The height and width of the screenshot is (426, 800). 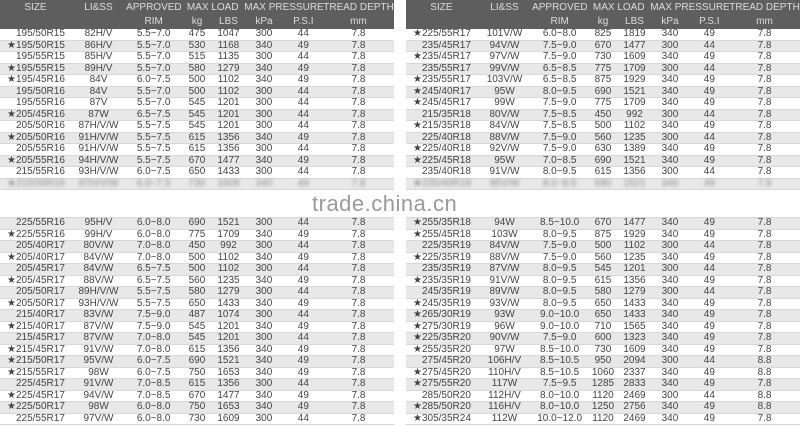 I want to click on cell-kg: 500, so click(x=197, y=92).